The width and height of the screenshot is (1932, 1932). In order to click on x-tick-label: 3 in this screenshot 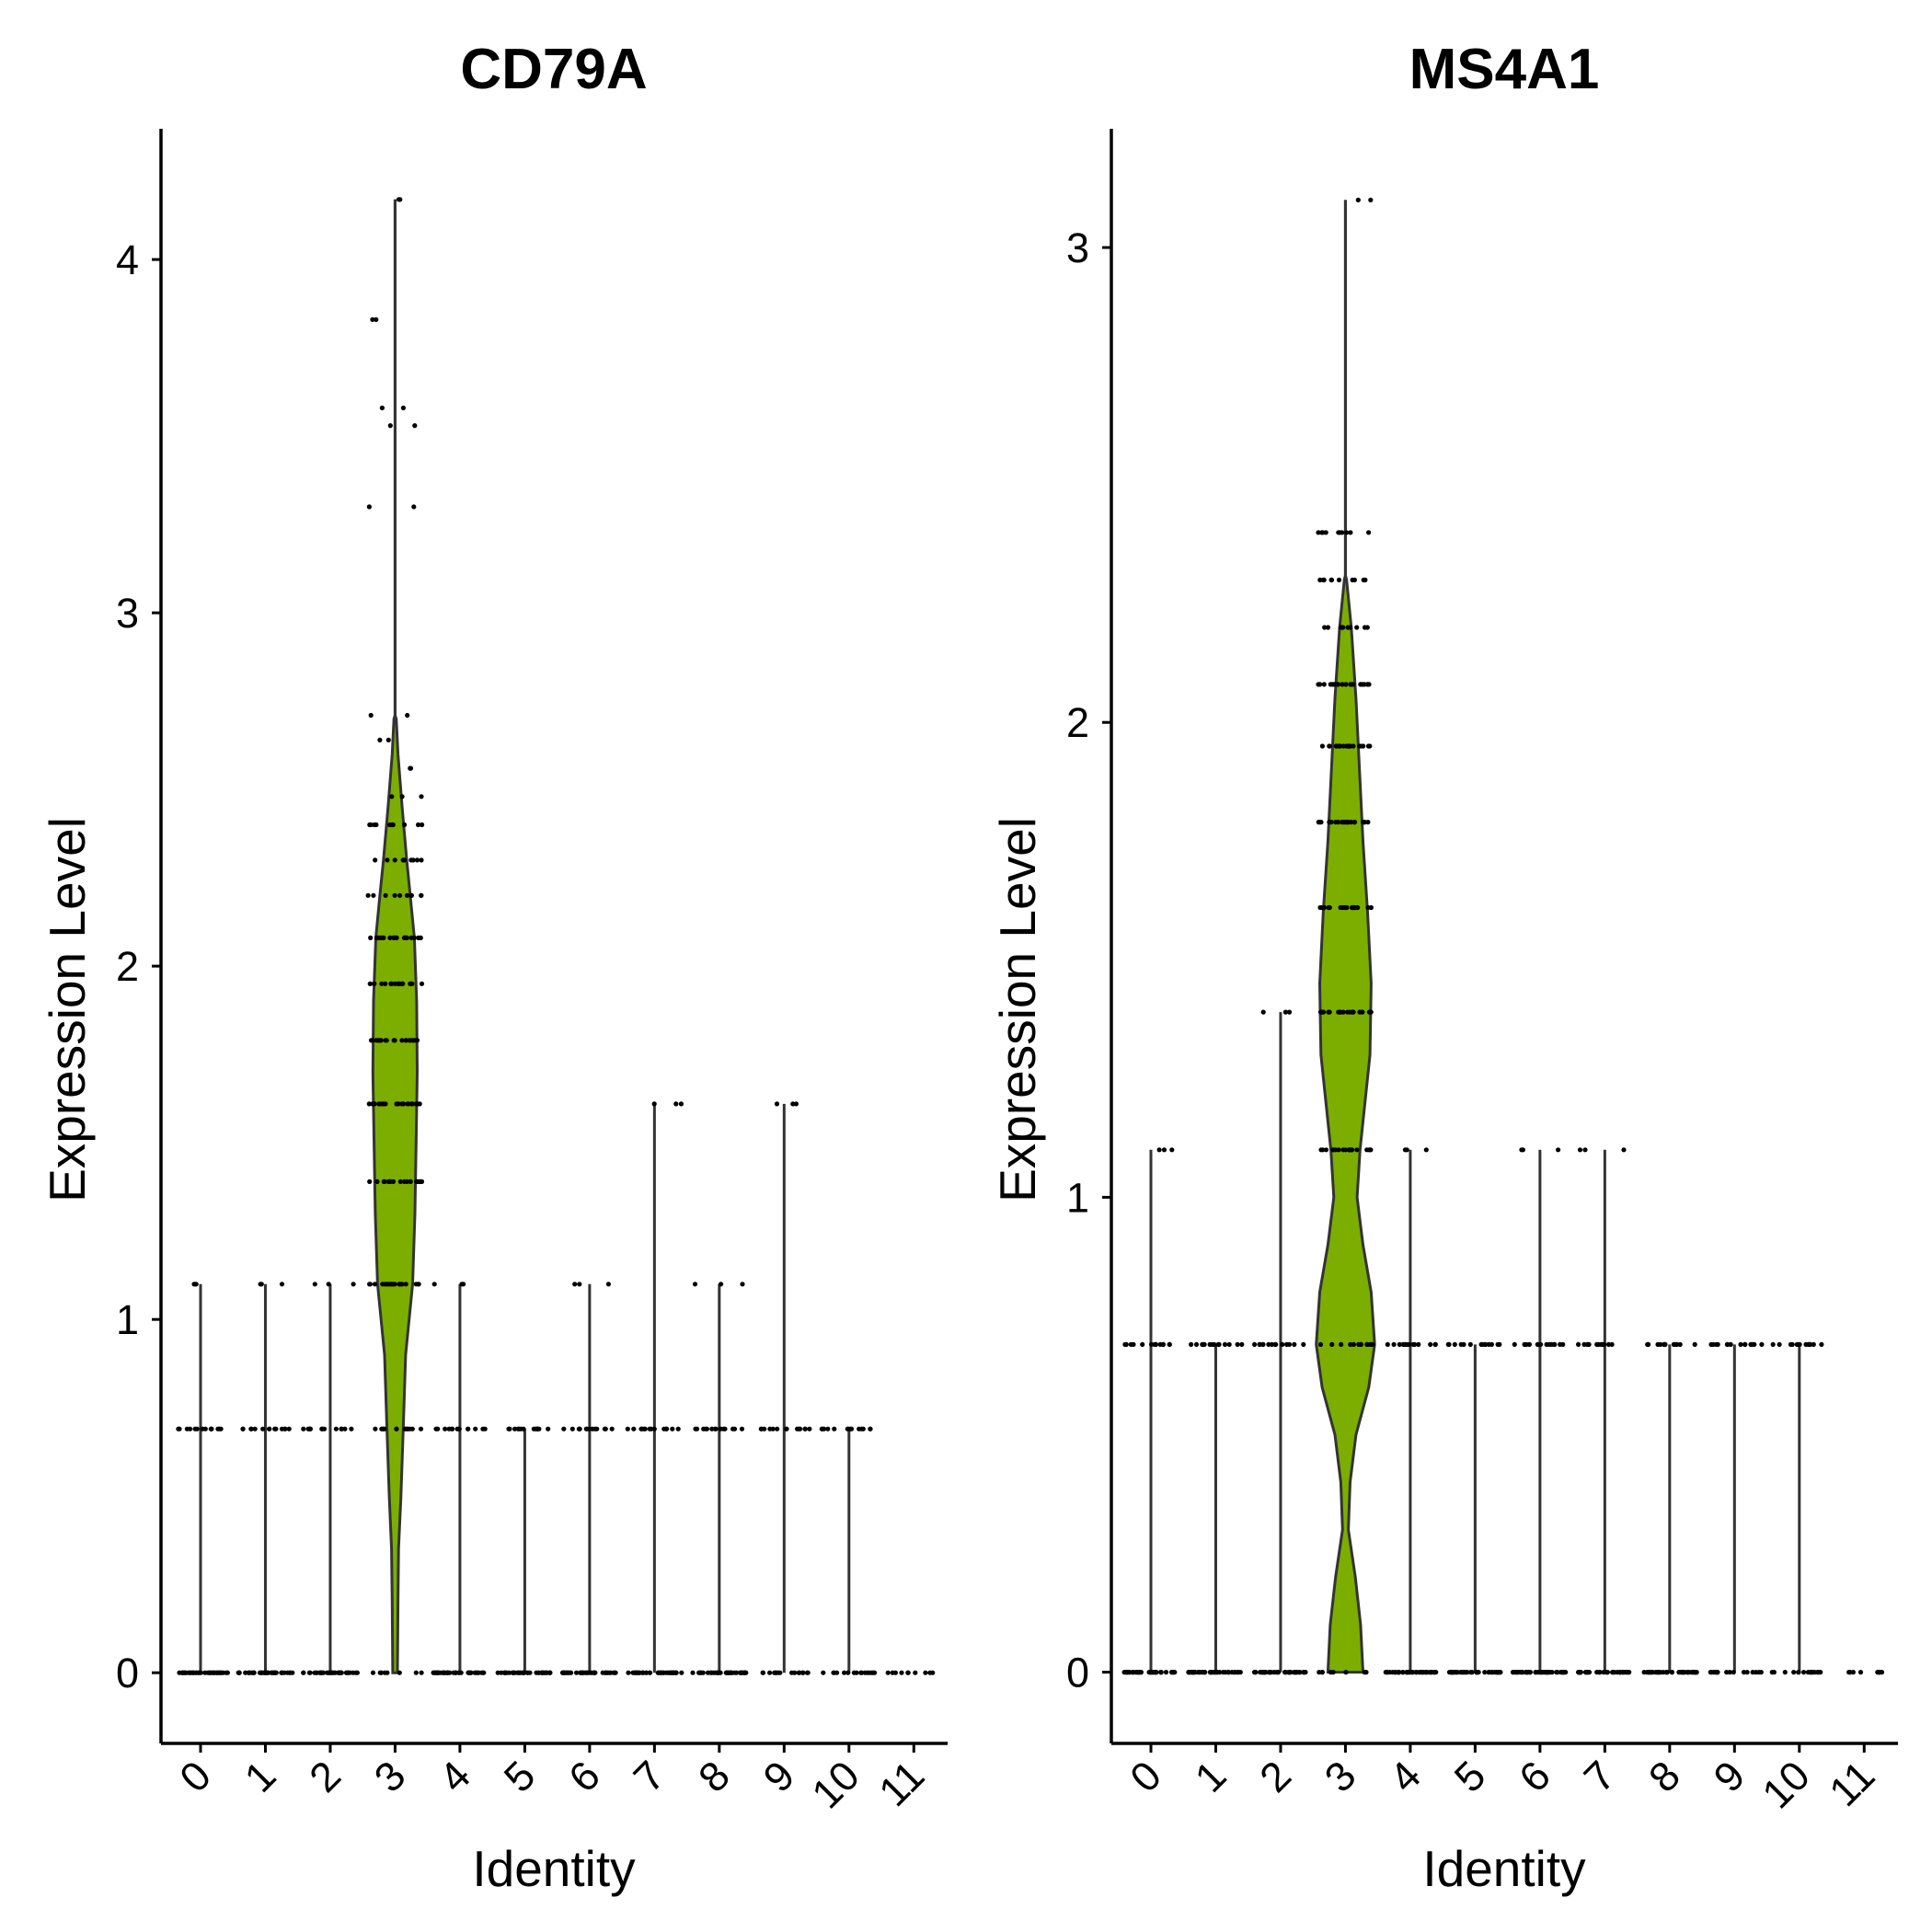, I will do `click(390, 1776)`.